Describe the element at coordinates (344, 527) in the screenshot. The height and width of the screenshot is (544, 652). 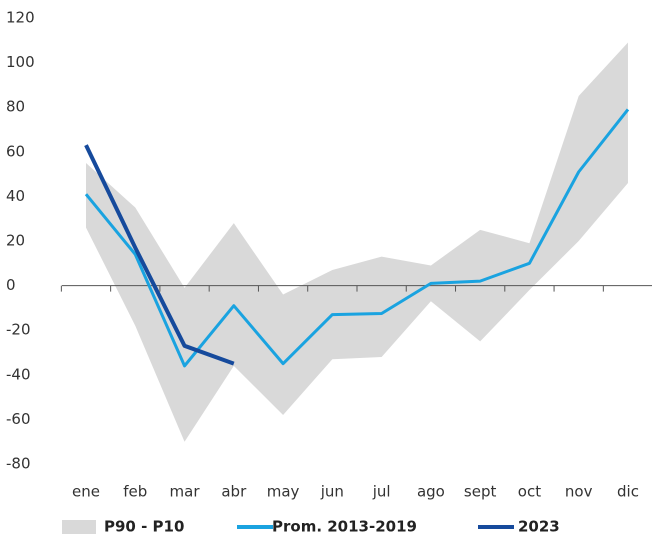
I see `legend-label: Prom. 2013-2019` at that location.